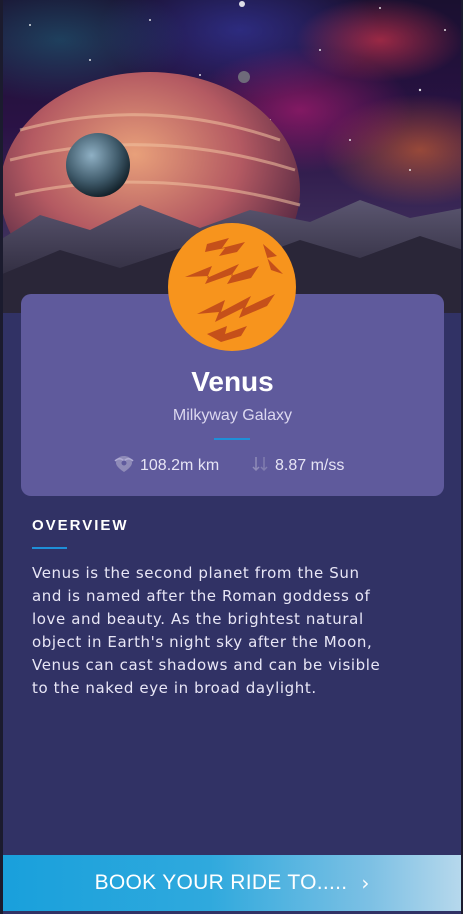 This screenshot has width=463, height=914. I want to click on stat-distance: 108.2m km, so click(166, 466).